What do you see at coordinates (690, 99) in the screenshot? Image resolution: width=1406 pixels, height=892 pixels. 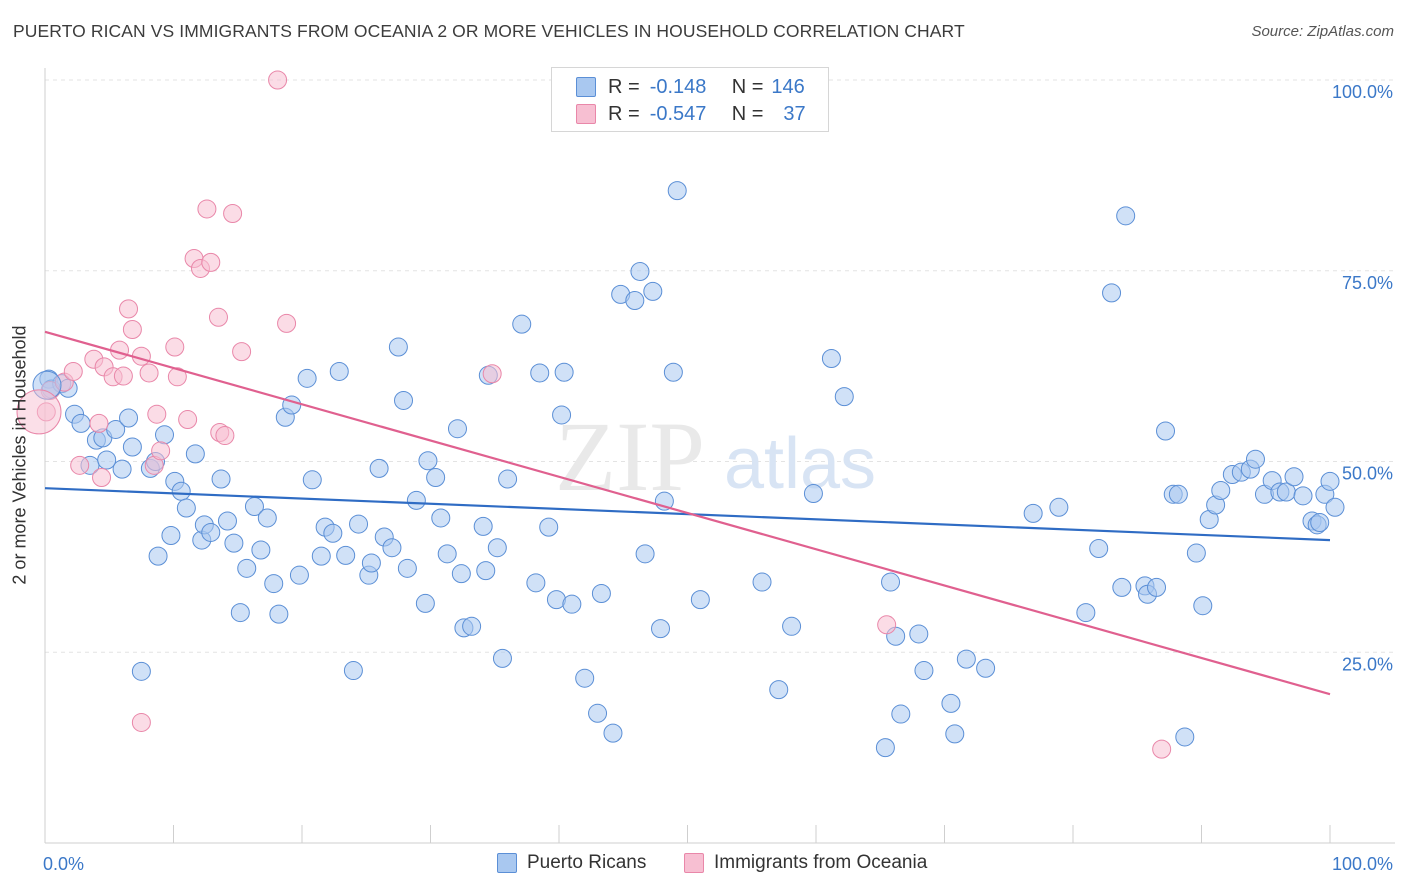 I see `correlation-legend: R = -0.148 N = 146 R = -0.547 N = 37` at bounding box center [690, 99].